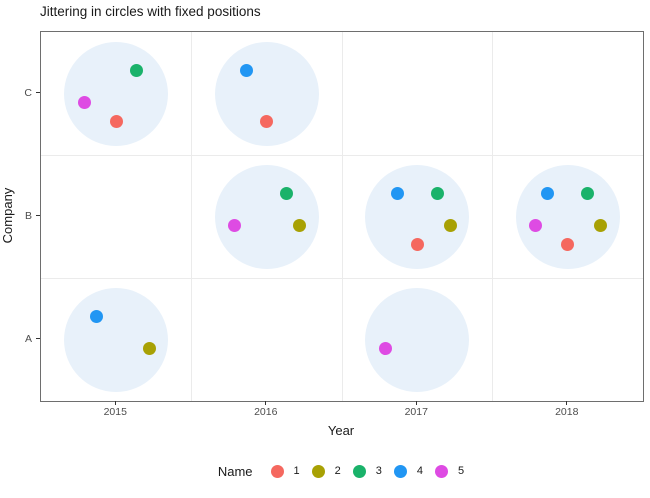 Image resolution: width=650 pixels, height=498 pixels. What do you see at coordinates (567, 412) in the screenshot?
I see `x-tick-label: 2018` at bounding box center [567, 412].